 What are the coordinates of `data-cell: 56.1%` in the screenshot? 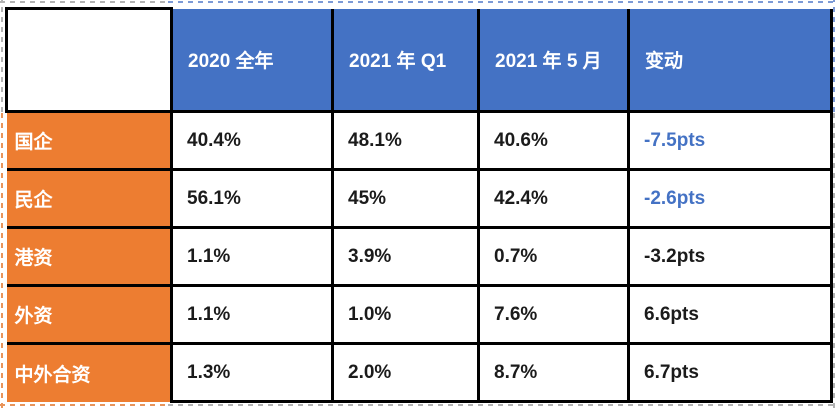 It's located at (252, 198).